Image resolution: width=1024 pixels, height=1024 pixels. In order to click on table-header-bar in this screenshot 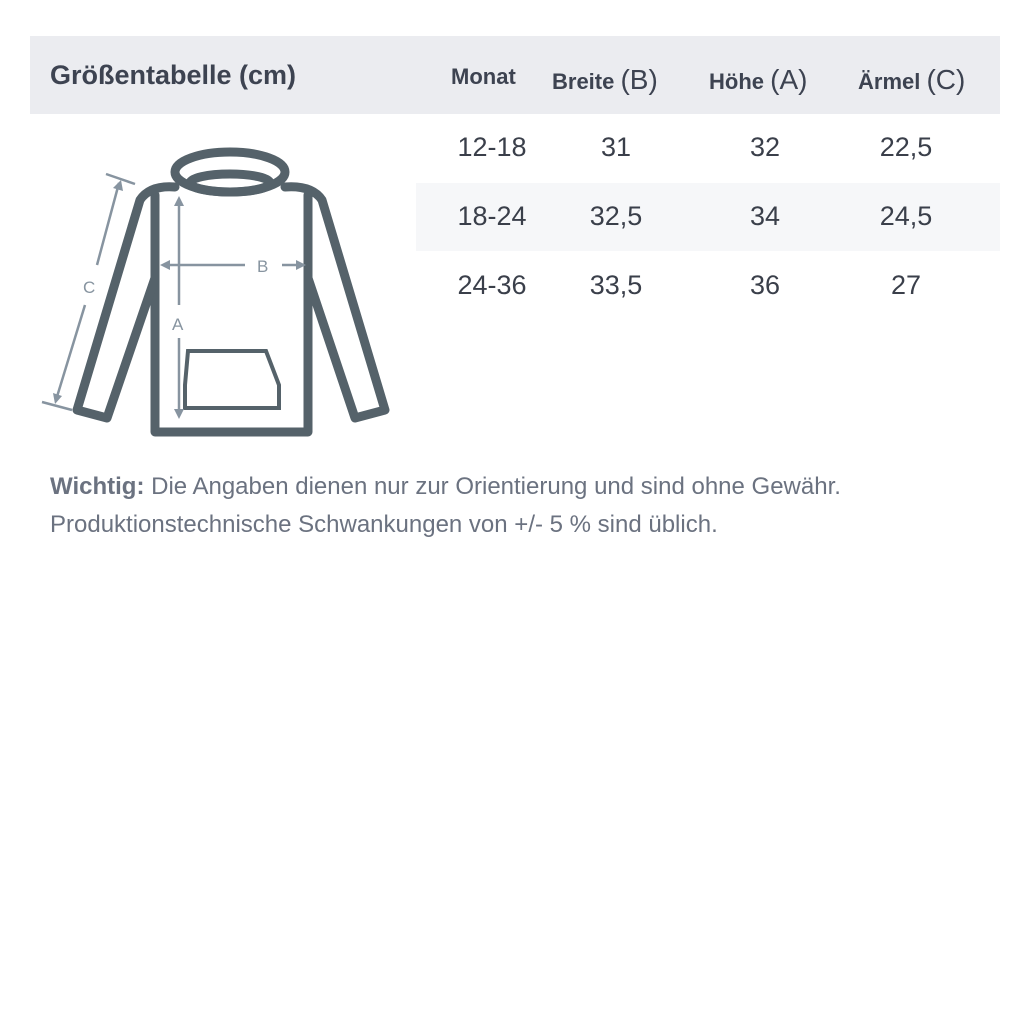, I will do `click(515, 75)`.